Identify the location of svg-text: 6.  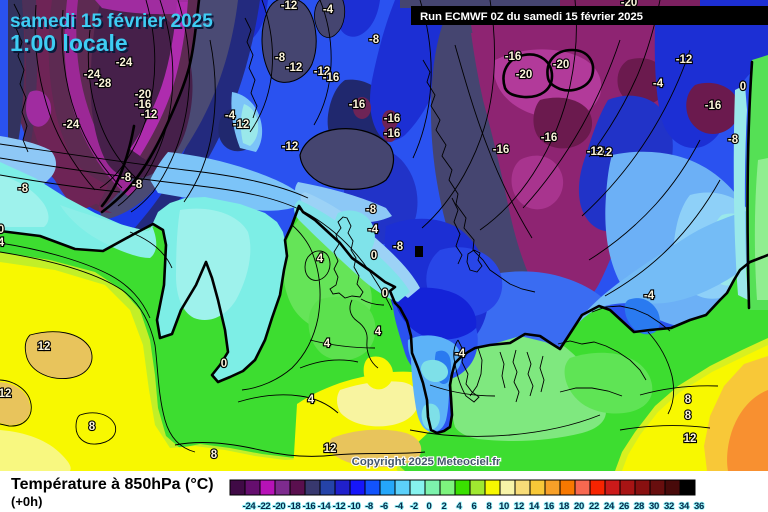
(474, 506).